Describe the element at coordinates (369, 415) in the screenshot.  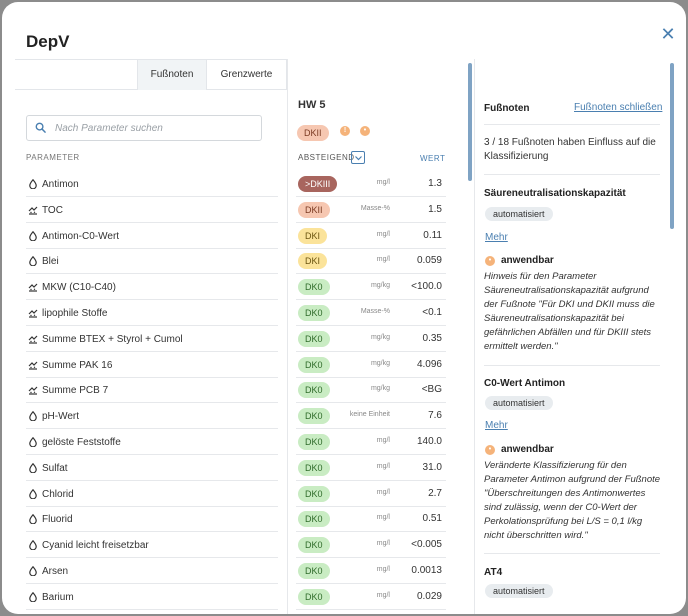
I see `unit-label: keine Einheit` at that location.